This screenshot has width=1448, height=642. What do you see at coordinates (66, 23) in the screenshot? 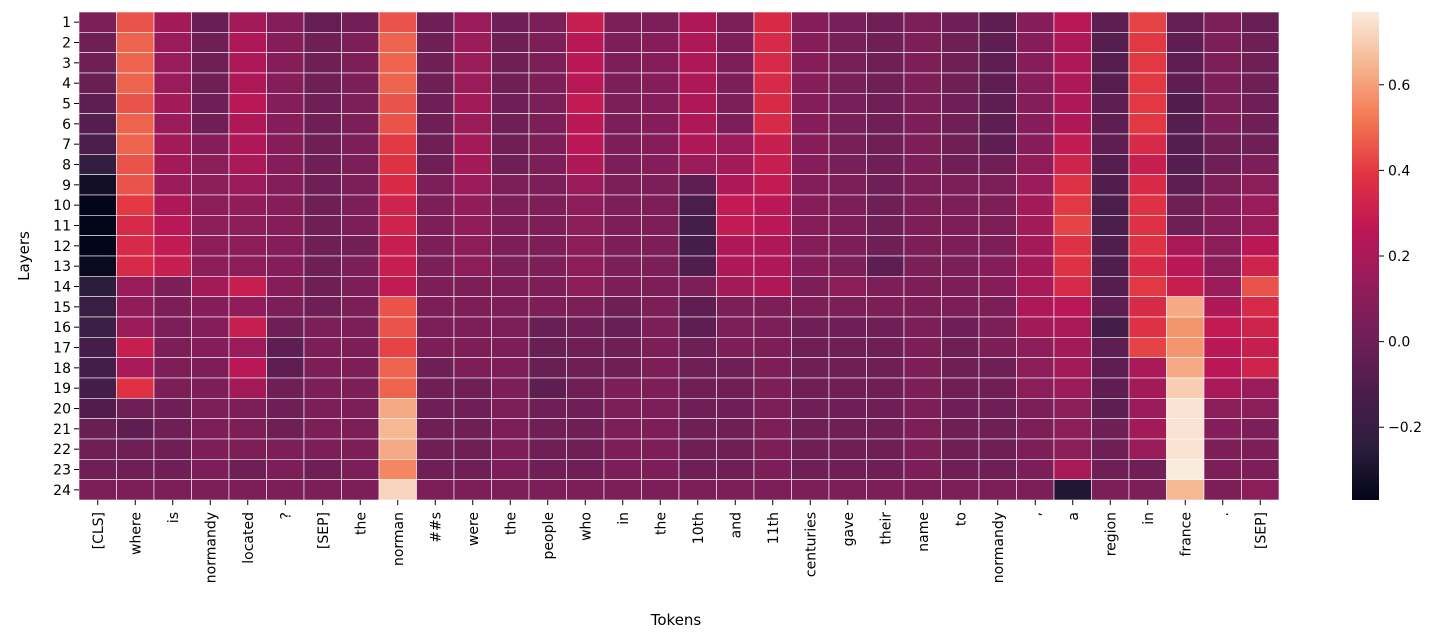
I see `y-tick-label: 1` at bounding box center [66, 23].